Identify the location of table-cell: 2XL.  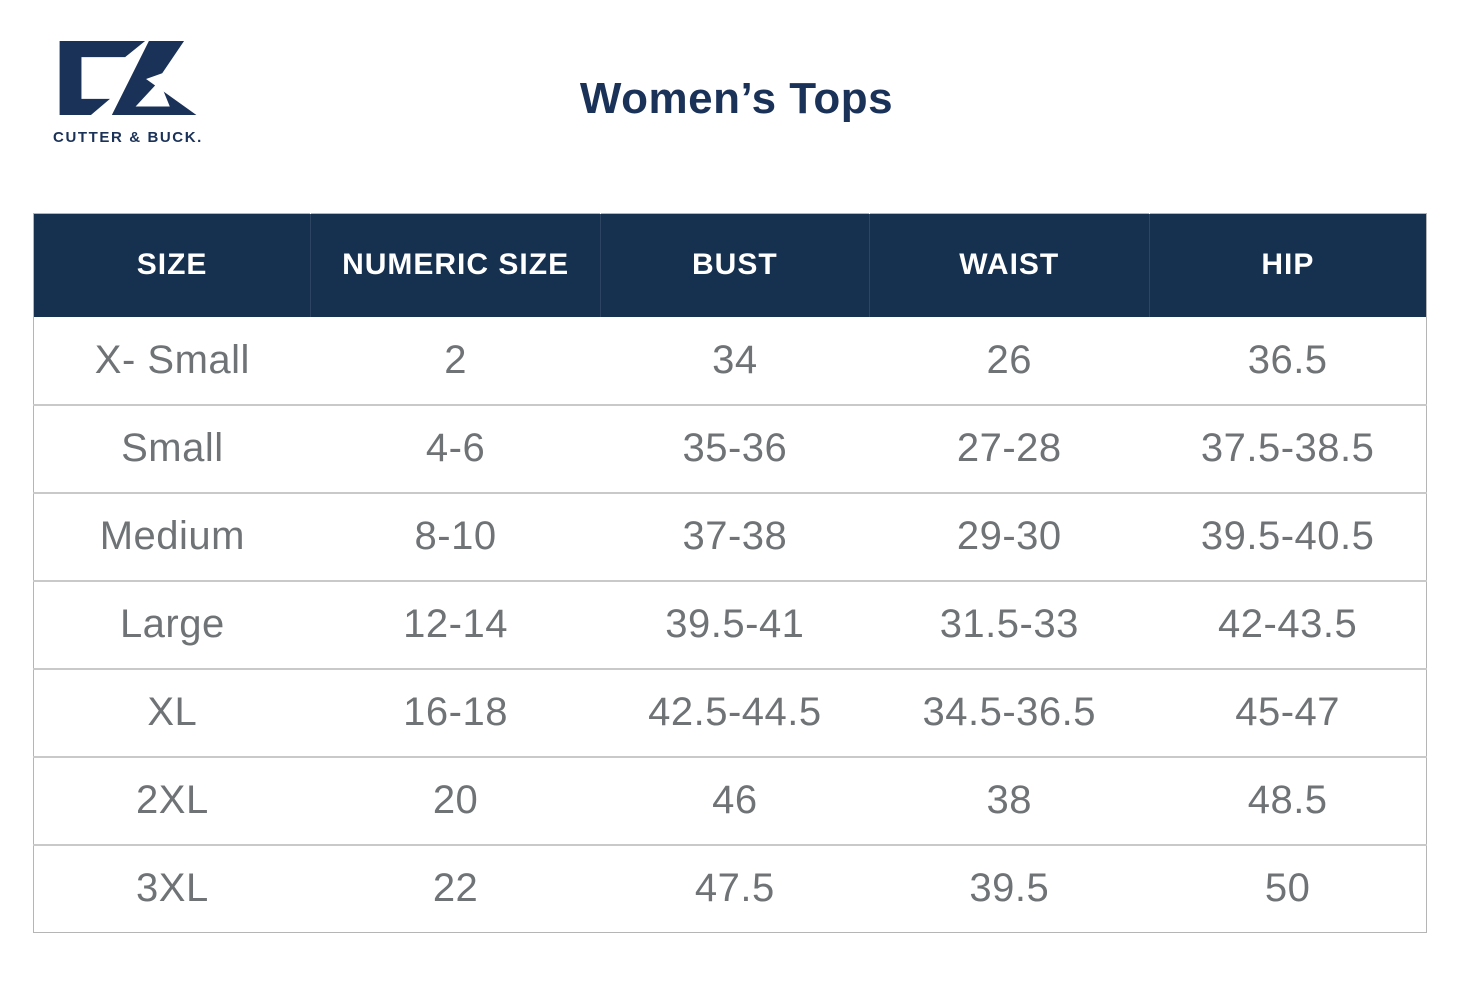
(172, 800).